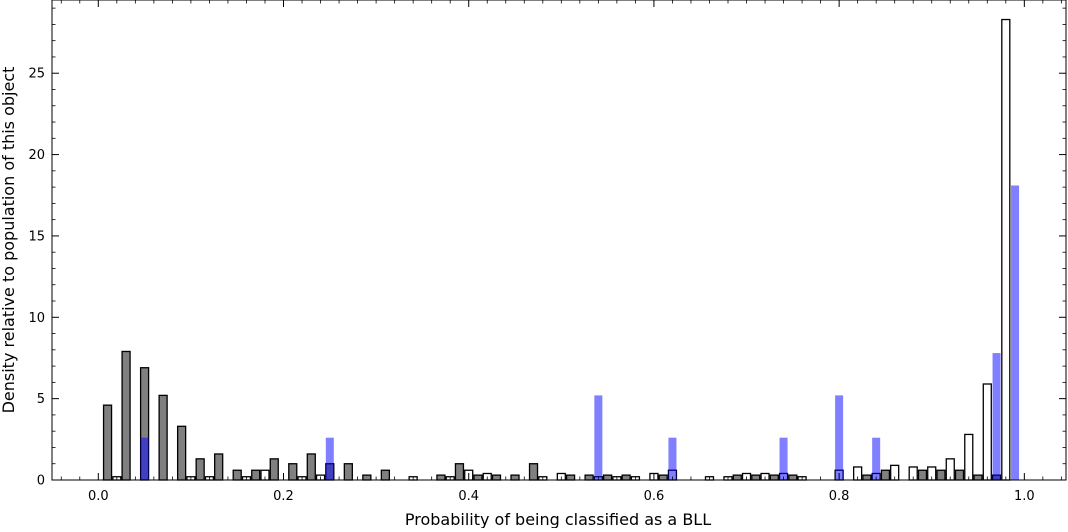  I want to click on x-tick-label: 0.2, so click(283, 496).